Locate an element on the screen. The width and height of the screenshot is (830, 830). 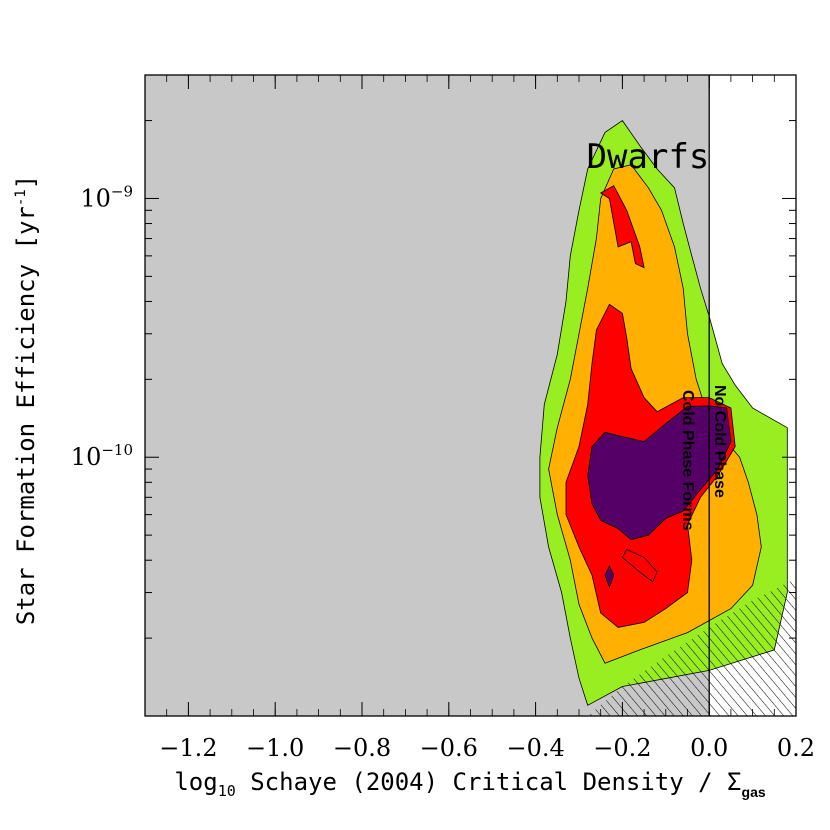
x-tick-label: −0.6 is located at coordinates (449, 748).